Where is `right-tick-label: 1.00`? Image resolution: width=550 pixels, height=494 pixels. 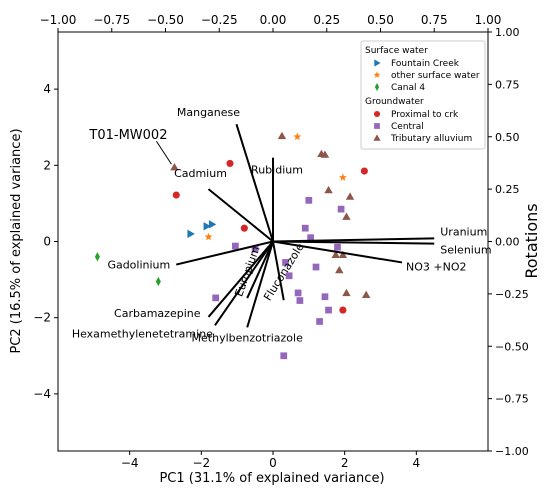
right-tick-label: 1.00 is located at coordinates (507, 32).